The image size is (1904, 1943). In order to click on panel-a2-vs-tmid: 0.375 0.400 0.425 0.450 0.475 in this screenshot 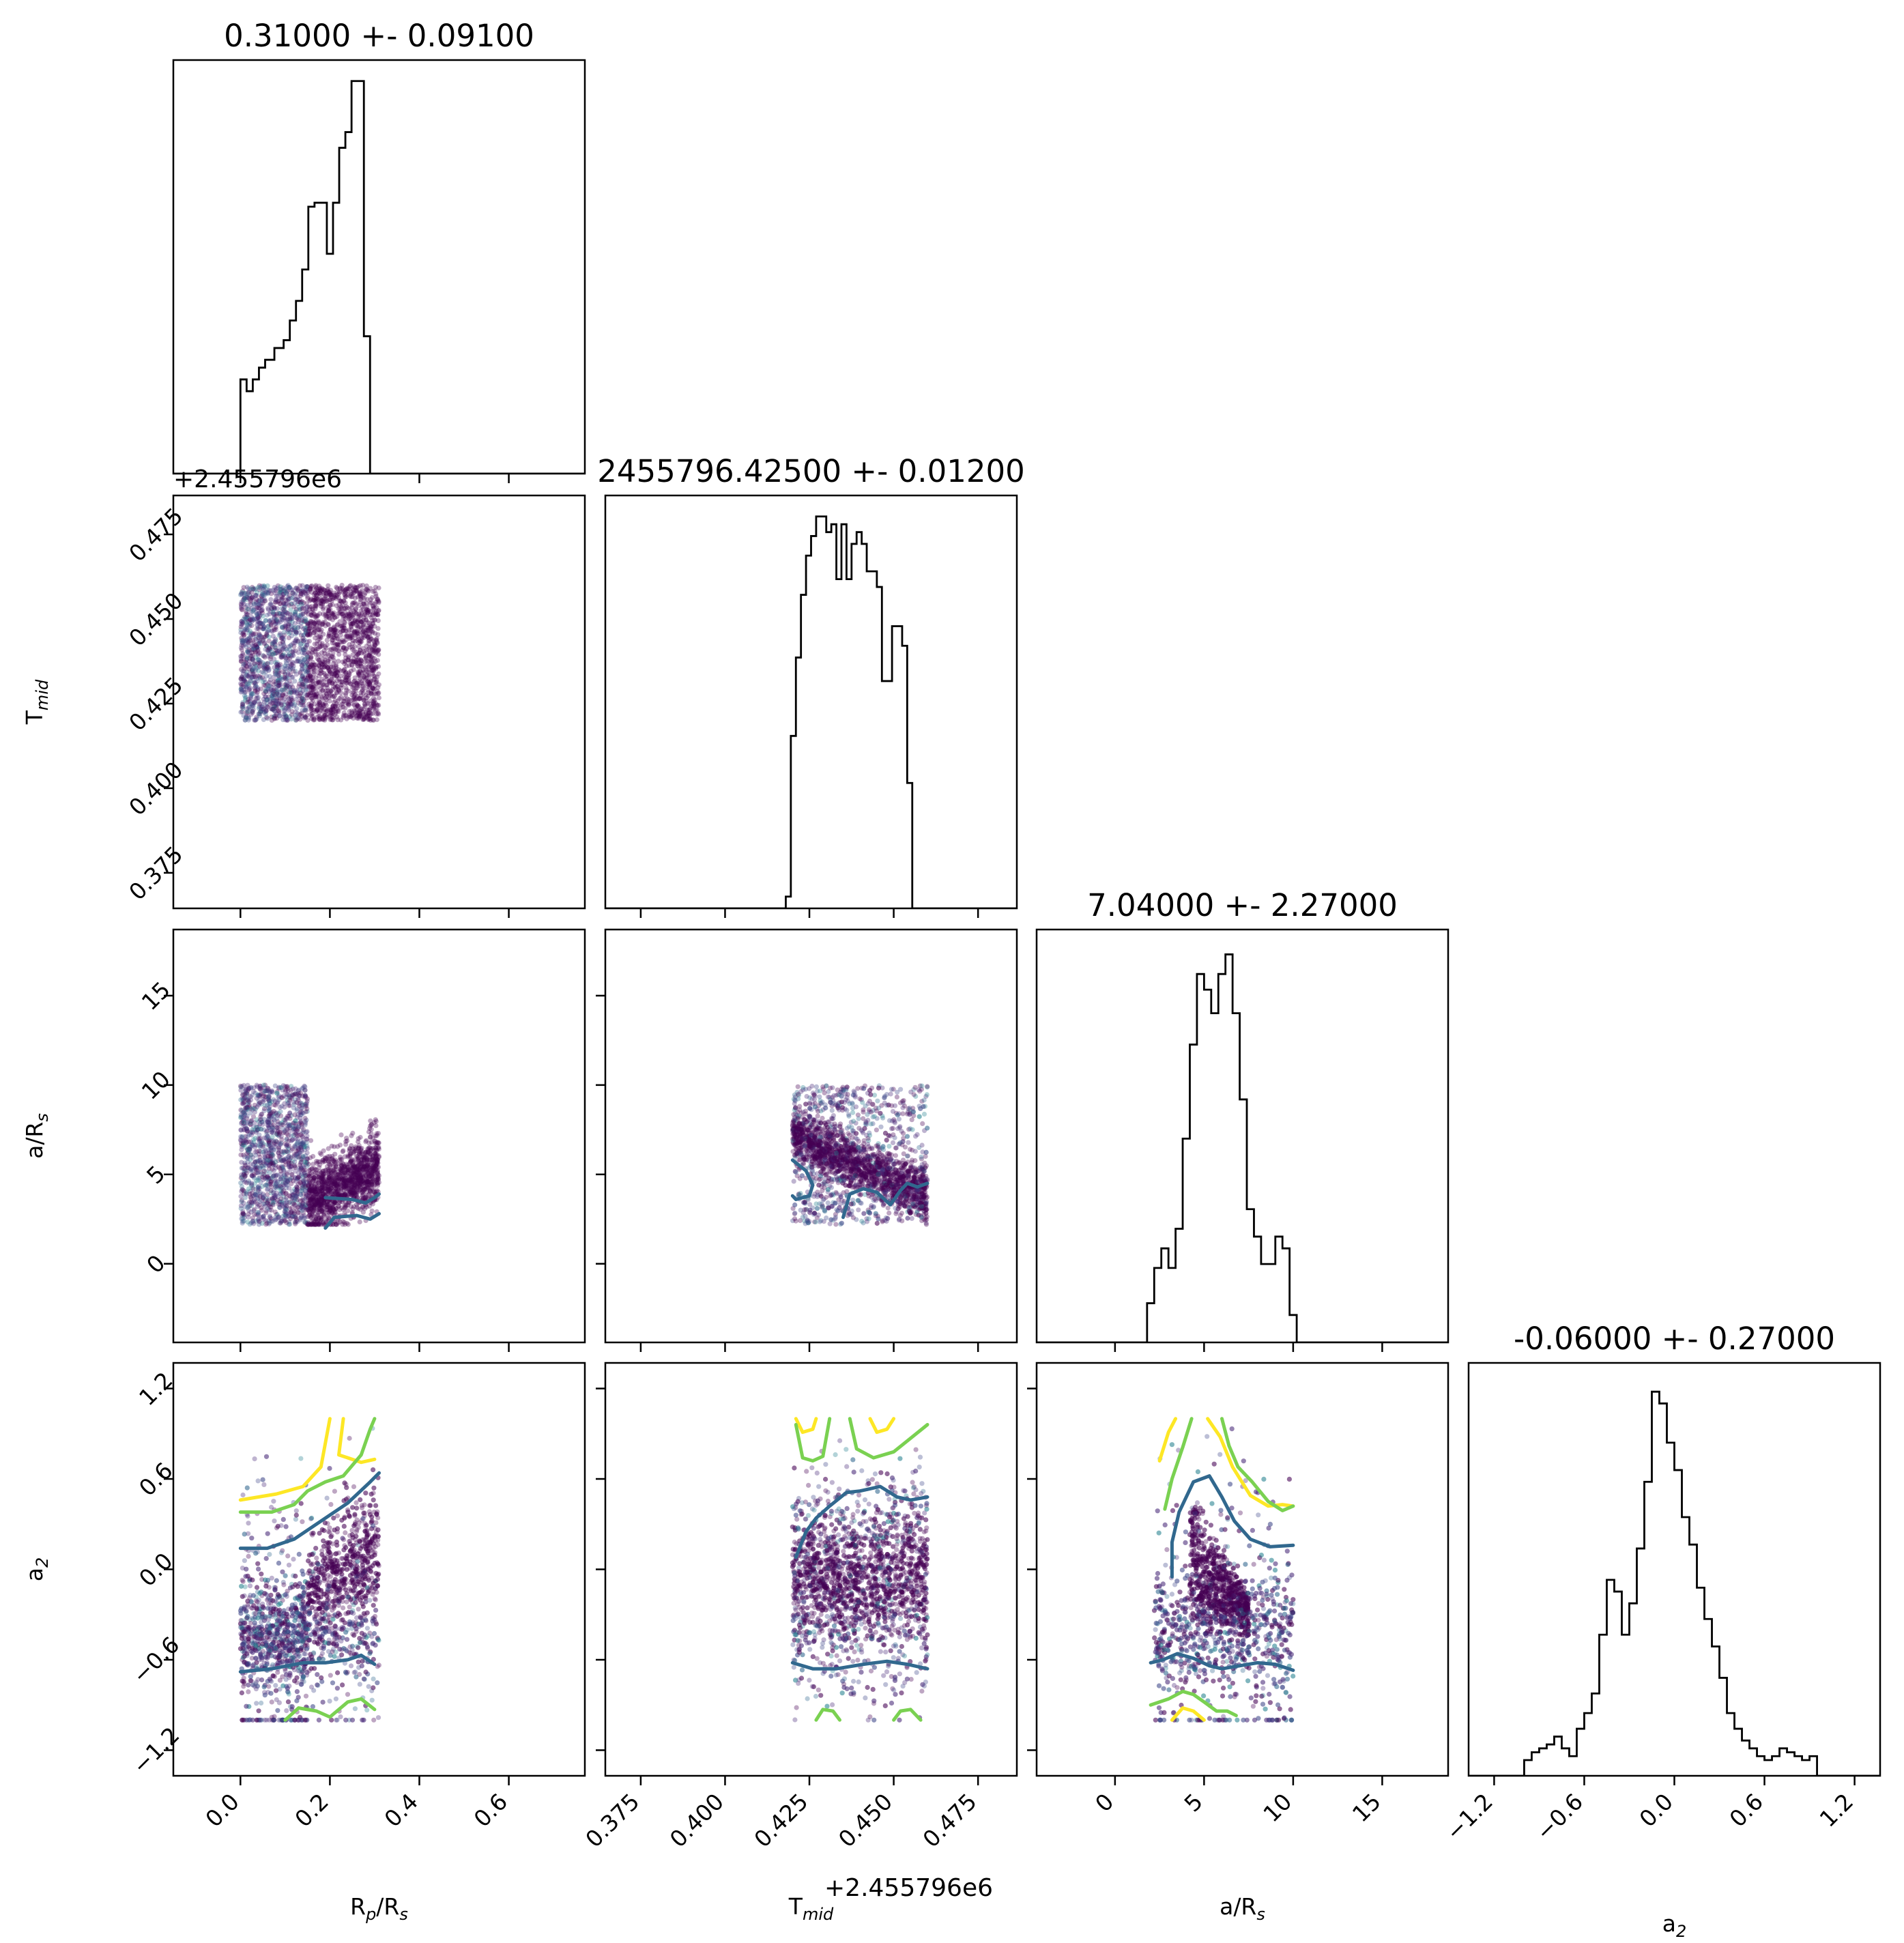, I will do `click(799, 1607)`.